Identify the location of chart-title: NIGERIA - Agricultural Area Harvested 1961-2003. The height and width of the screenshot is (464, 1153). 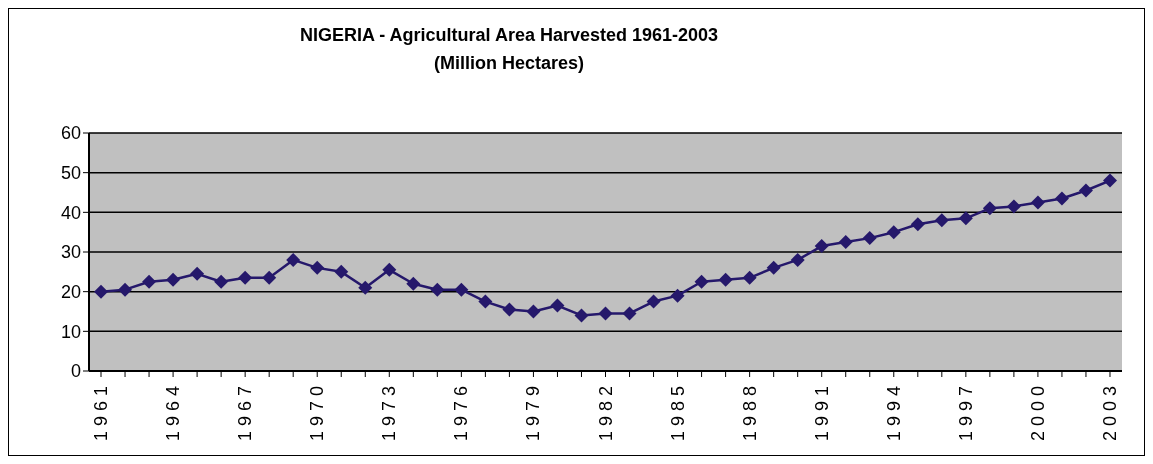
(509, 35).